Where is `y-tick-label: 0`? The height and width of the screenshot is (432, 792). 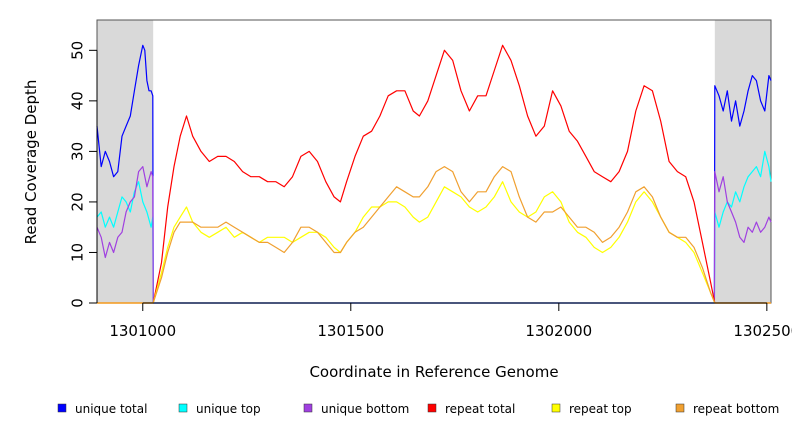
y-tick-label: 0 is located at coordinates (77, 303).